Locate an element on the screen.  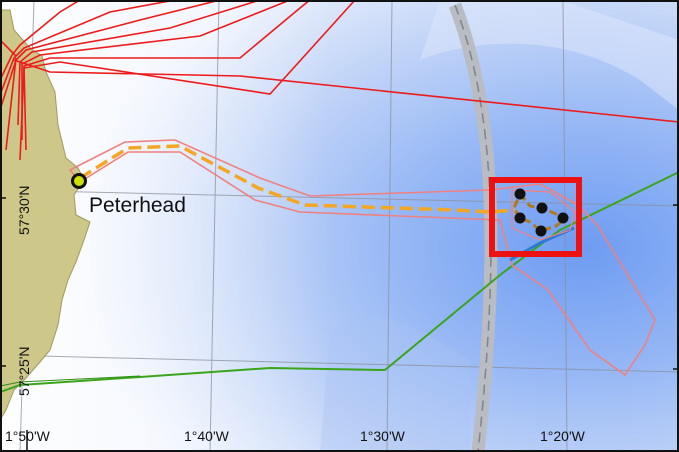
highlight-box is located at coordinates (535, 217).